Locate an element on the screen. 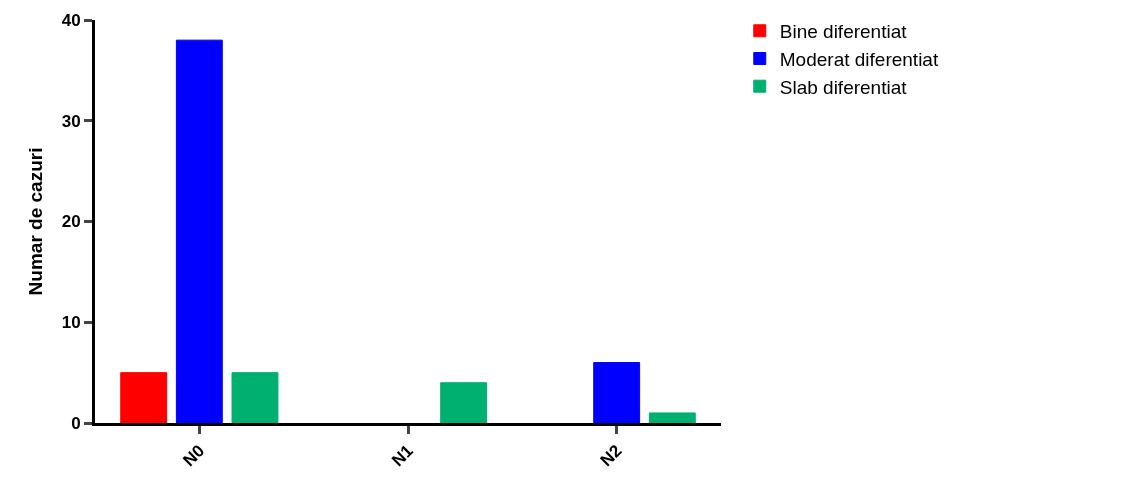 The height and width of the screenshot is (493, 1121). x-tick-label: N2 is located at coordinates (611, 456).